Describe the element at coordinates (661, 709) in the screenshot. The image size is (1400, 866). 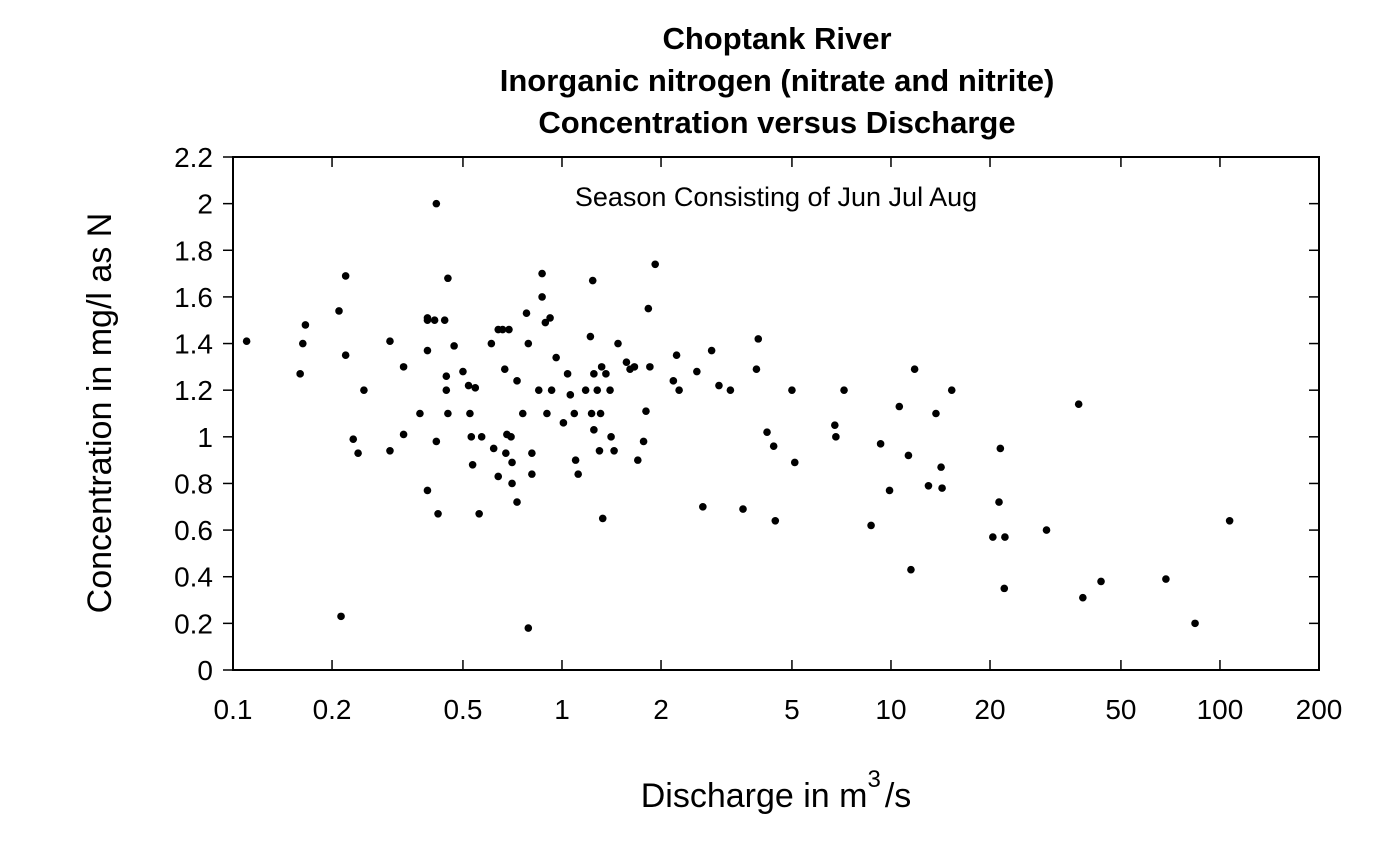
I see `x-tick-label: 2` at that location.